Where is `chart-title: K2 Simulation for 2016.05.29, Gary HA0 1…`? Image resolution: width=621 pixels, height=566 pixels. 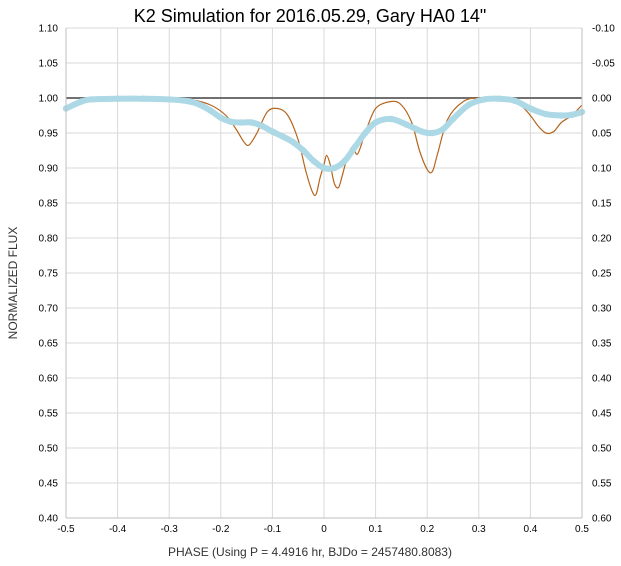
chart-title: K2 Simulation for 2016.05.29, Gary HA0 1… is located at coordinates (310, 16).